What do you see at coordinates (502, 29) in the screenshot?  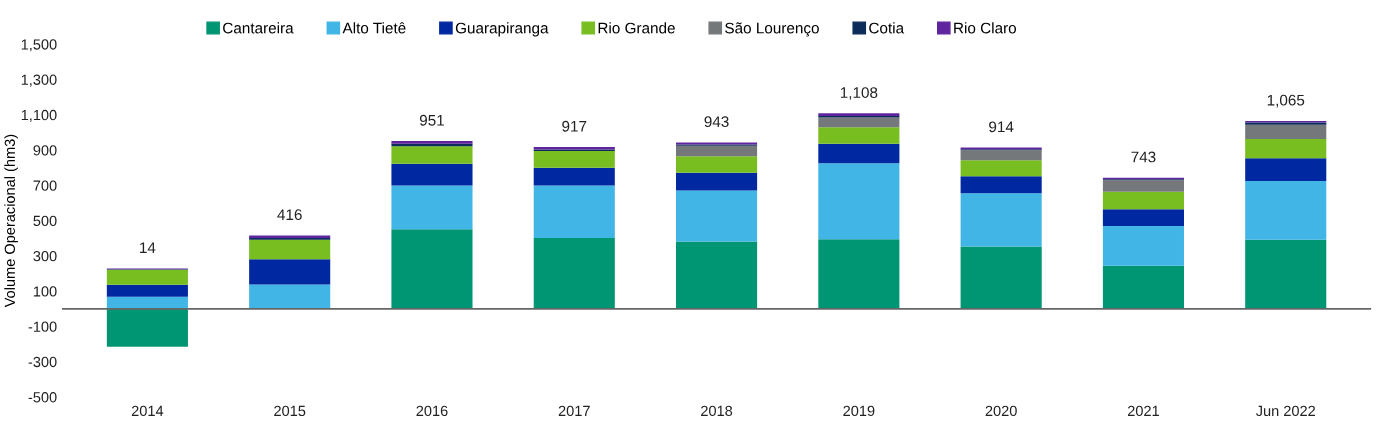 I see `legend-label: Guarapiranga` at bounding box center [502, 29].